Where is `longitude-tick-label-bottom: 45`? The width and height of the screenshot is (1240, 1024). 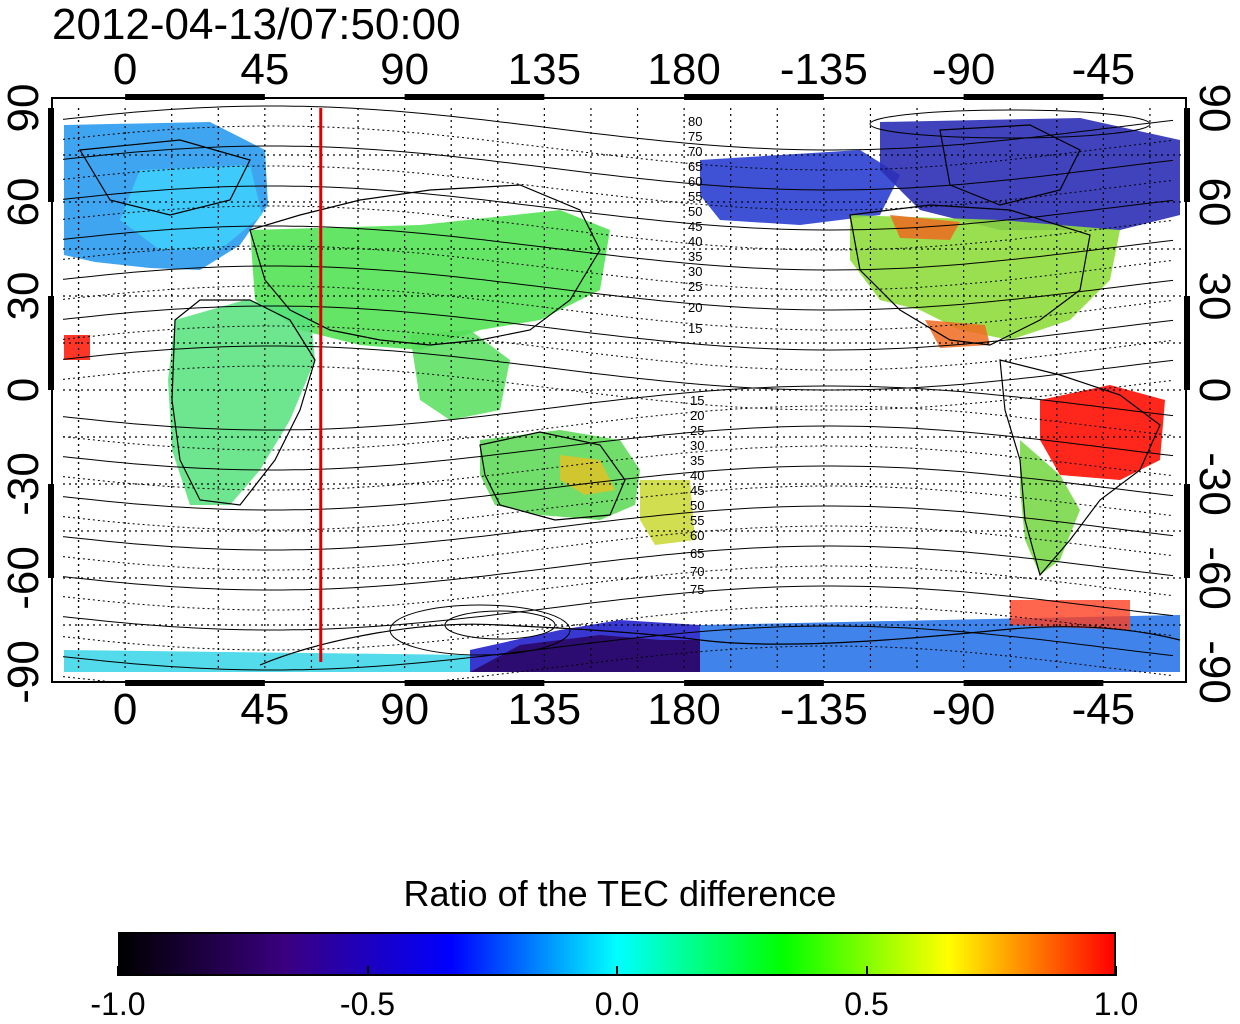 longitude-tick-label-bottom: 45 is located at coordinates (265, 709).